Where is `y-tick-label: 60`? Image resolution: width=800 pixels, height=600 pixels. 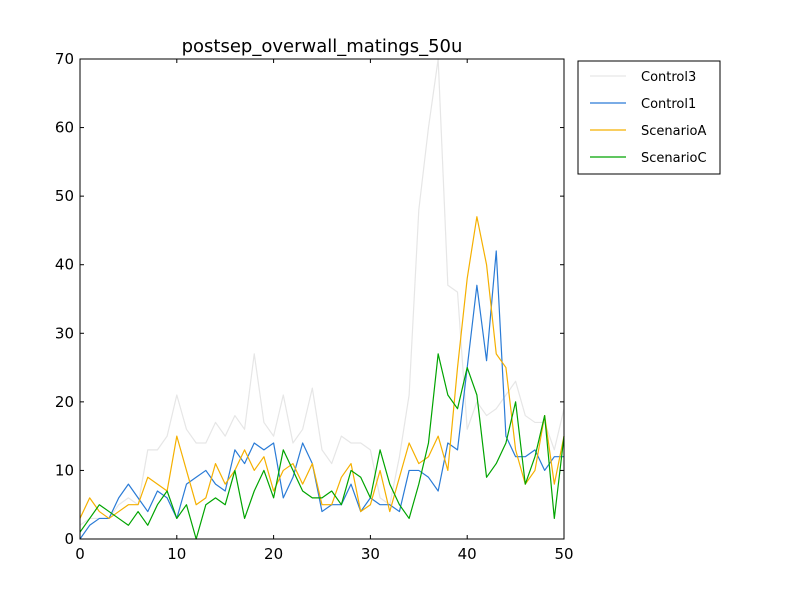
y-tick-label: 60 is located at coordinates (64, 128).